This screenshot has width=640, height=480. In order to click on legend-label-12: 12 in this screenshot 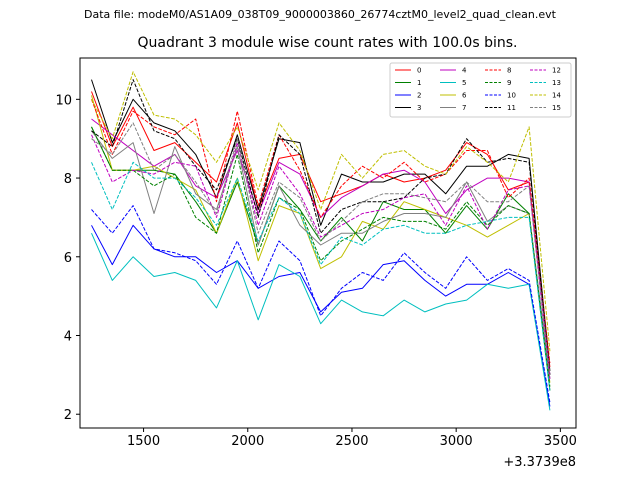, I will do `click(556, 71)`.